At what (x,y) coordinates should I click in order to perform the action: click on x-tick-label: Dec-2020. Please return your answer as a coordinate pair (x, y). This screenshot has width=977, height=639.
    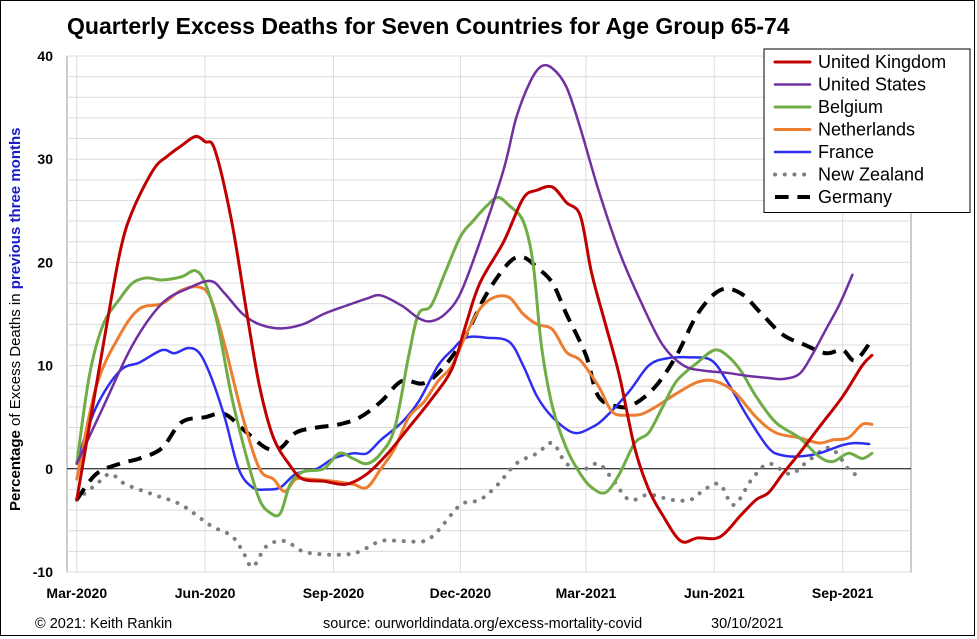
    Looking at the image, I should click on (461, 593).